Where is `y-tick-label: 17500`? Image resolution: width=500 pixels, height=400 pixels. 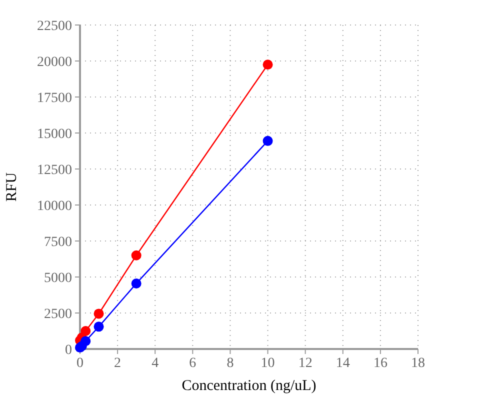 y-tick-label: 17500 is located at coordinates (54, 98).